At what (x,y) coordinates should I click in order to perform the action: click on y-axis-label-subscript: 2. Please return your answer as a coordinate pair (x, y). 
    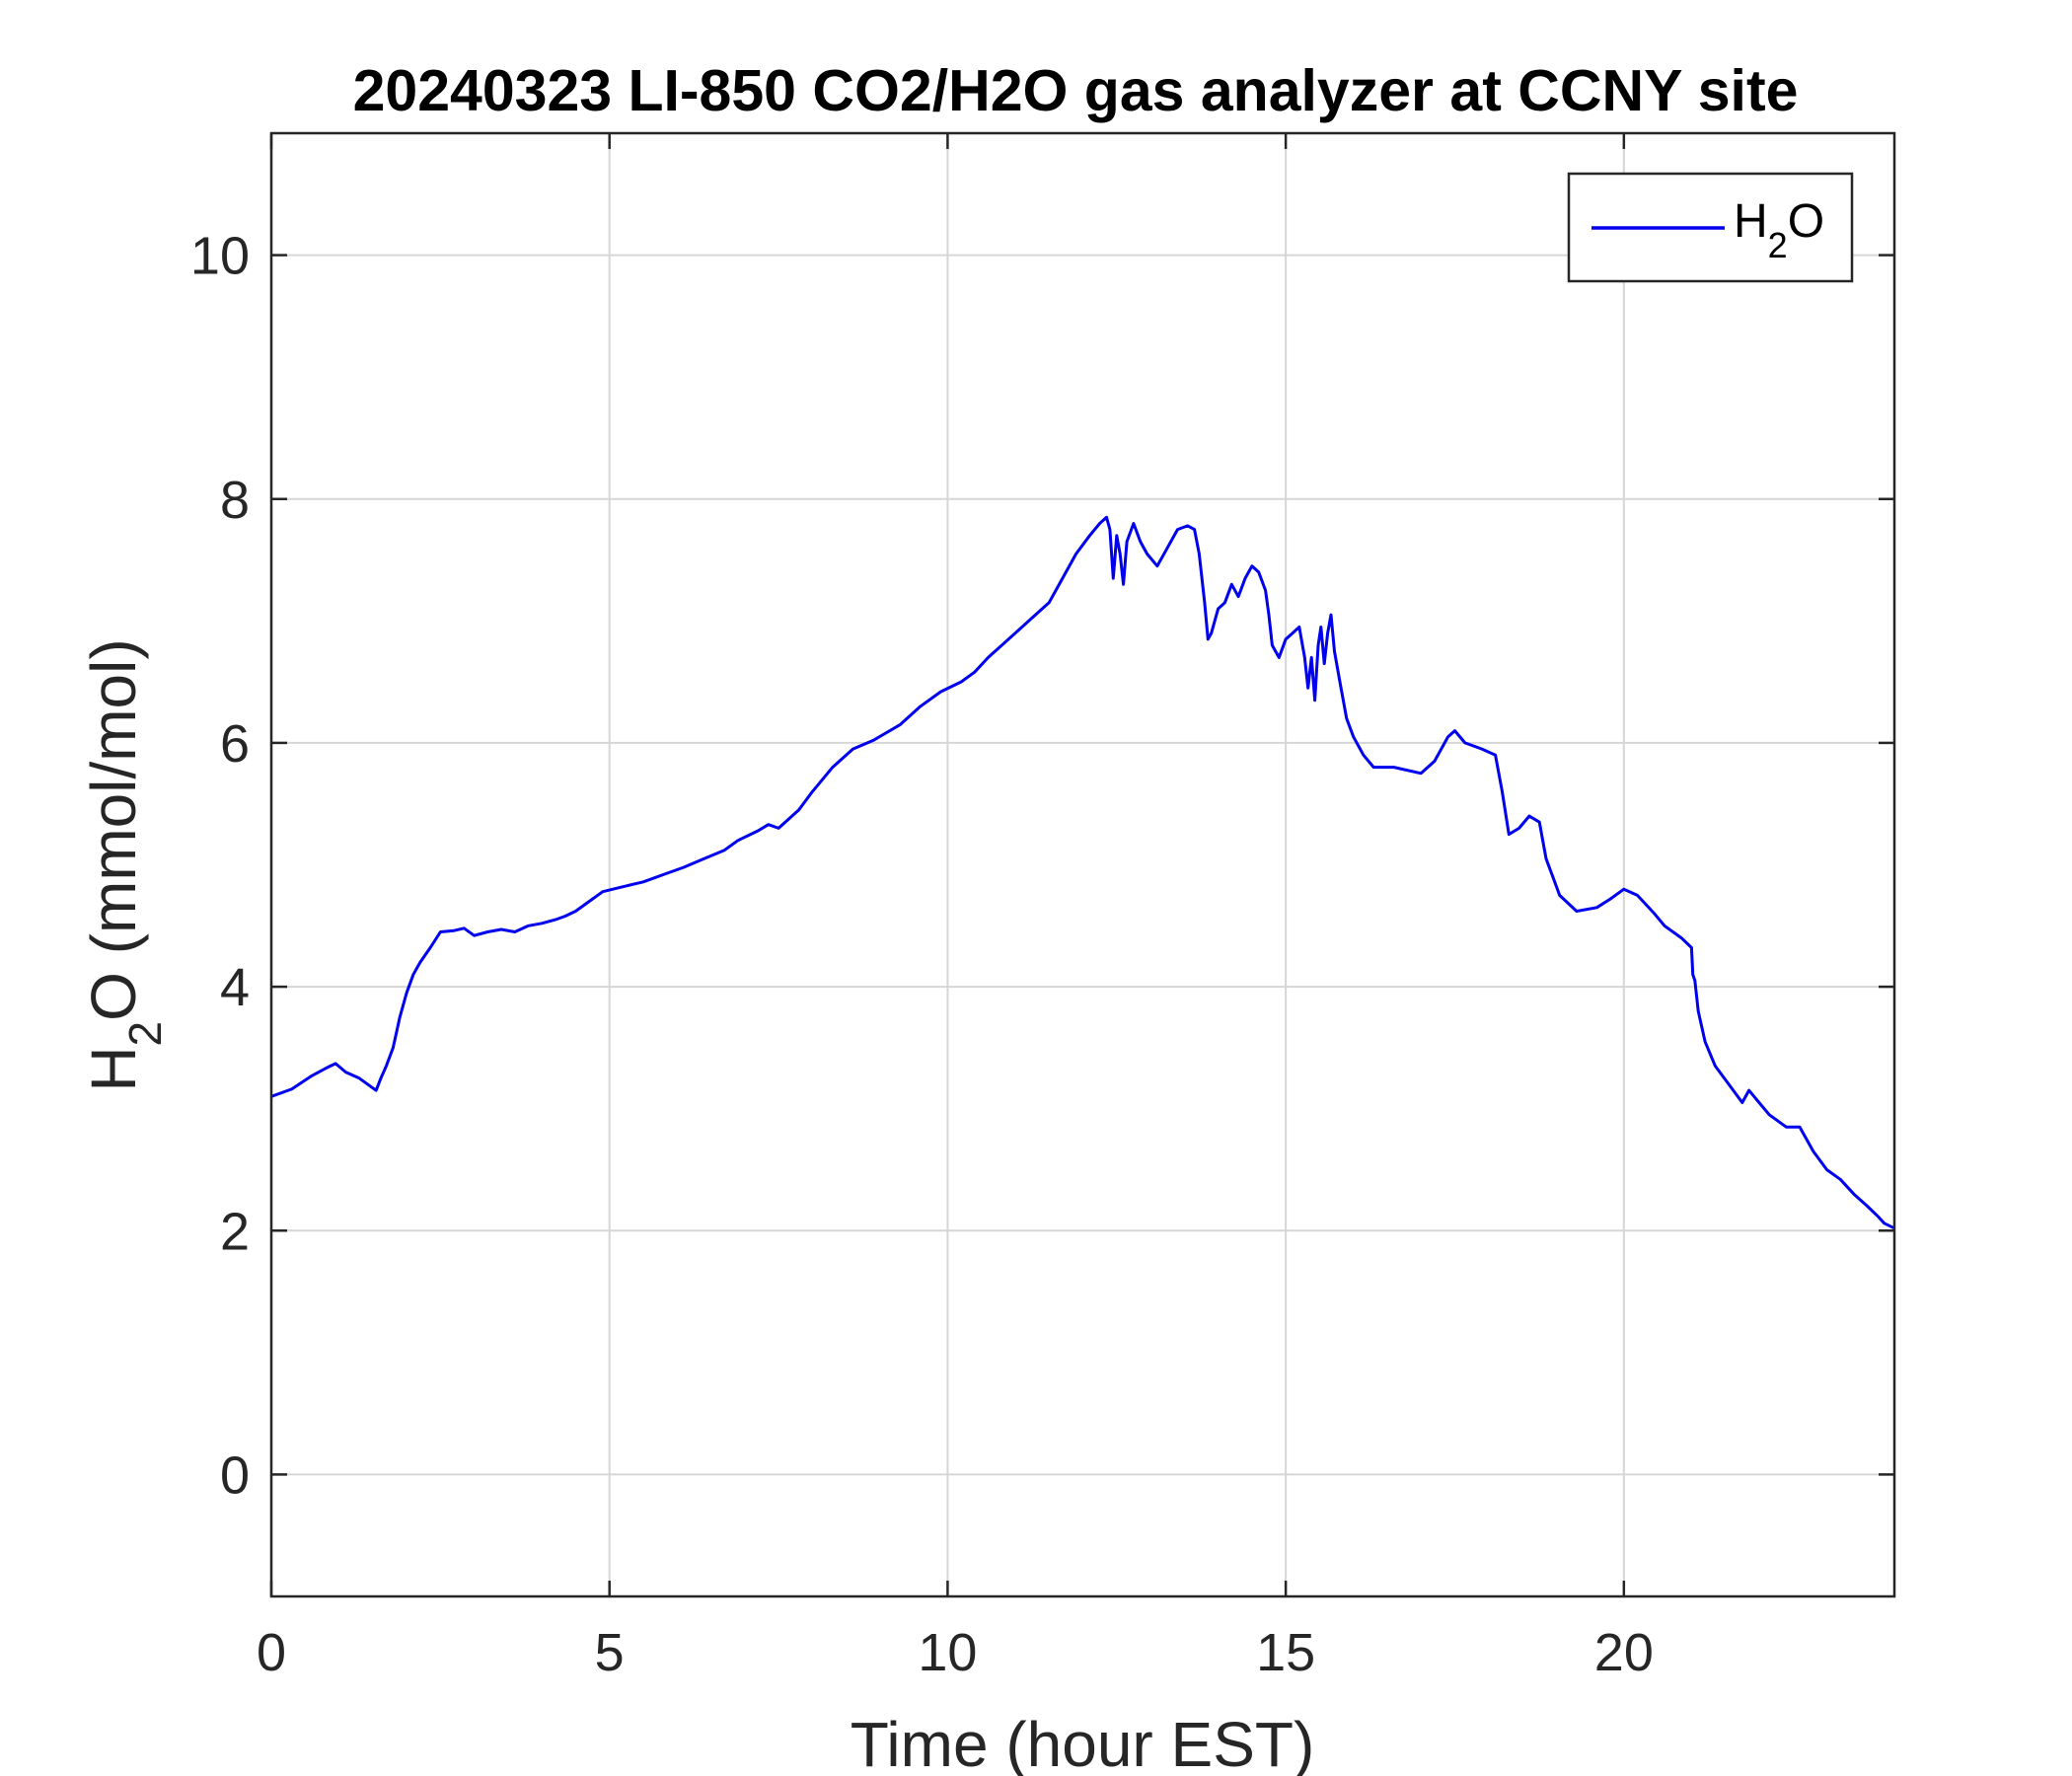
    Looking at the image, I should click on (145, 1034).